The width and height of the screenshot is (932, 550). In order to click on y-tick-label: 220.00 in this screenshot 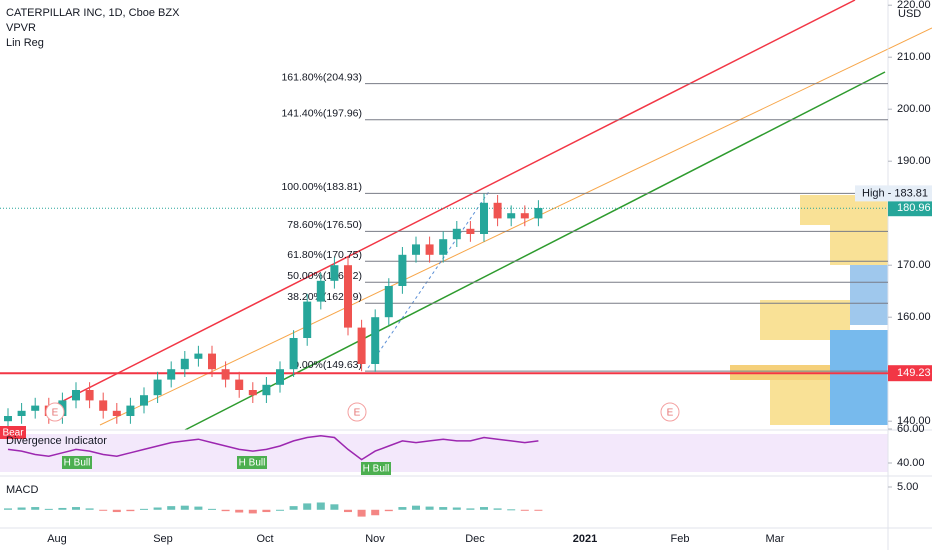, I will do `click(914, 5)`.